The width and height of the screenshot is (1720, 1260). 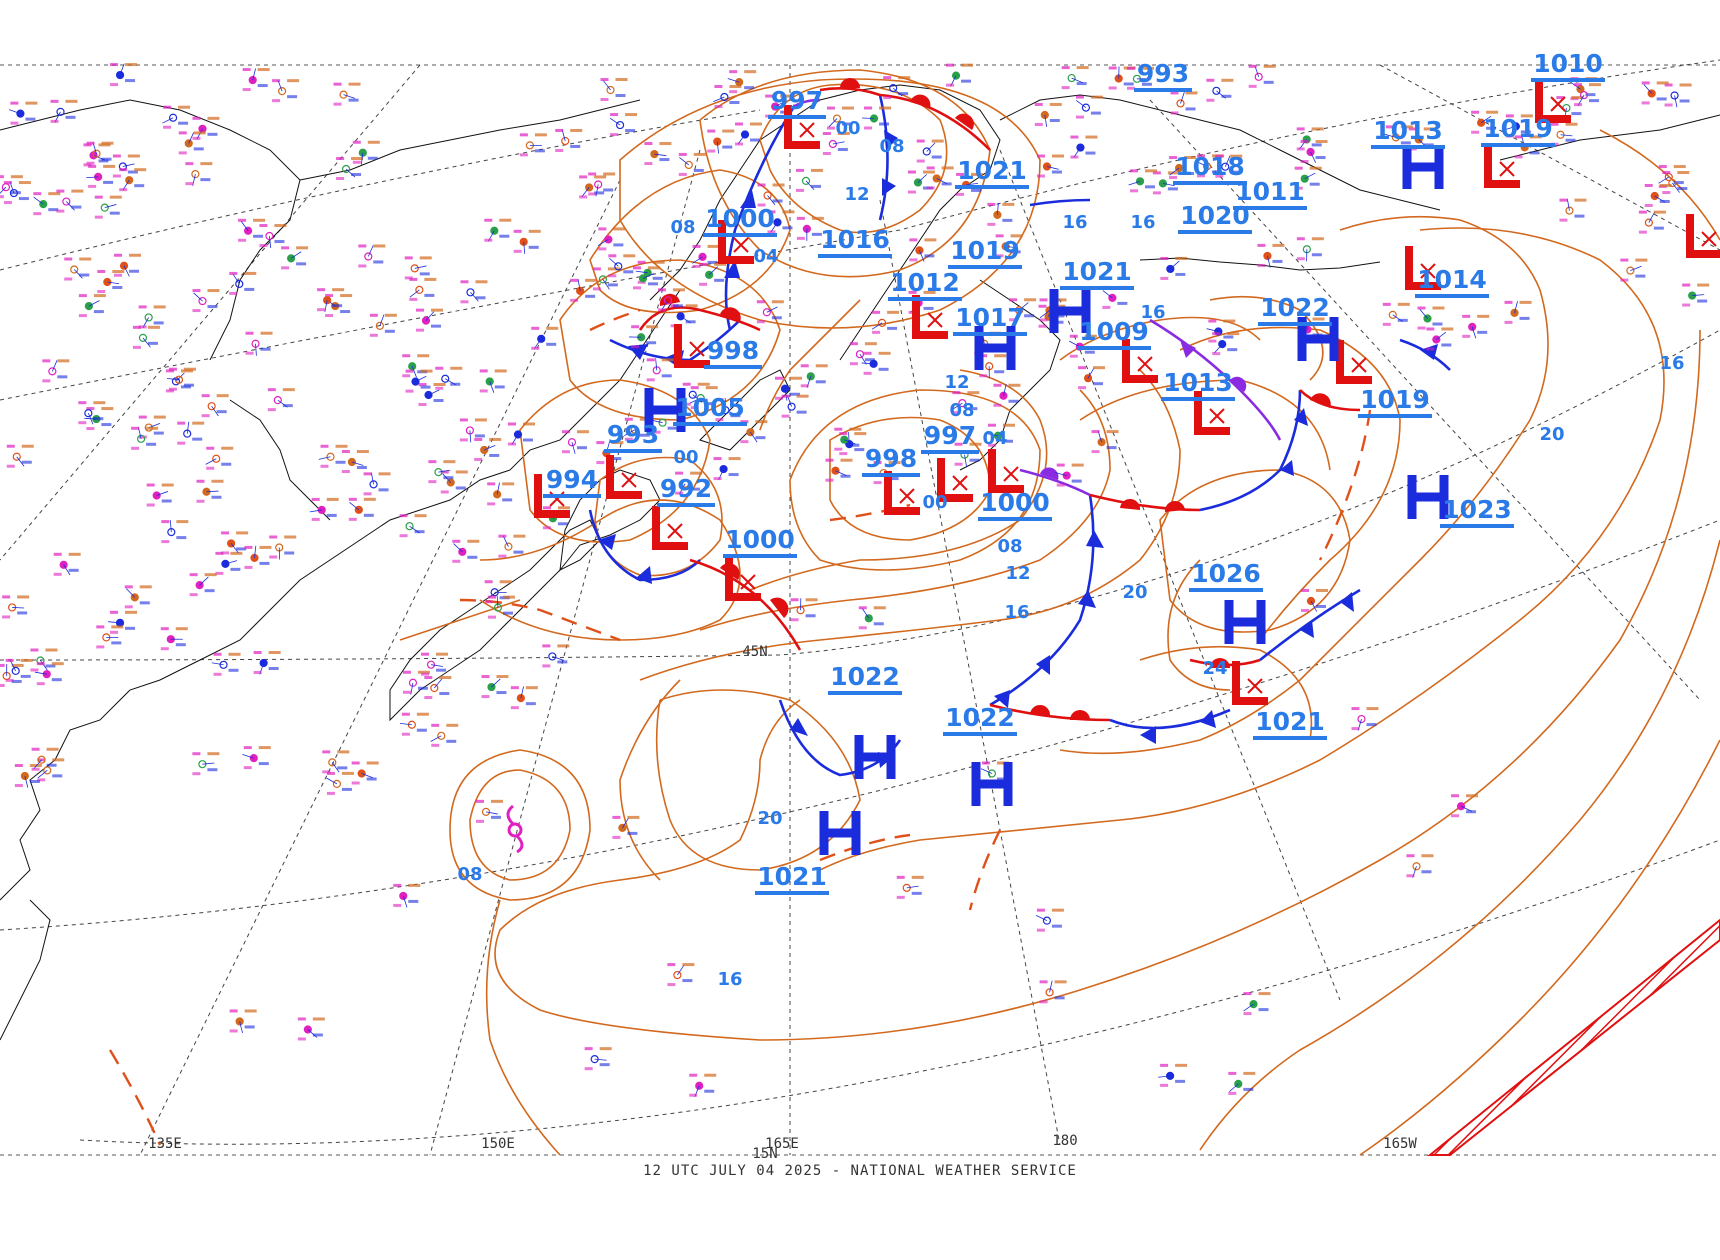 I want to click on pressure-label: 1026, so click(x=1226, y=573).